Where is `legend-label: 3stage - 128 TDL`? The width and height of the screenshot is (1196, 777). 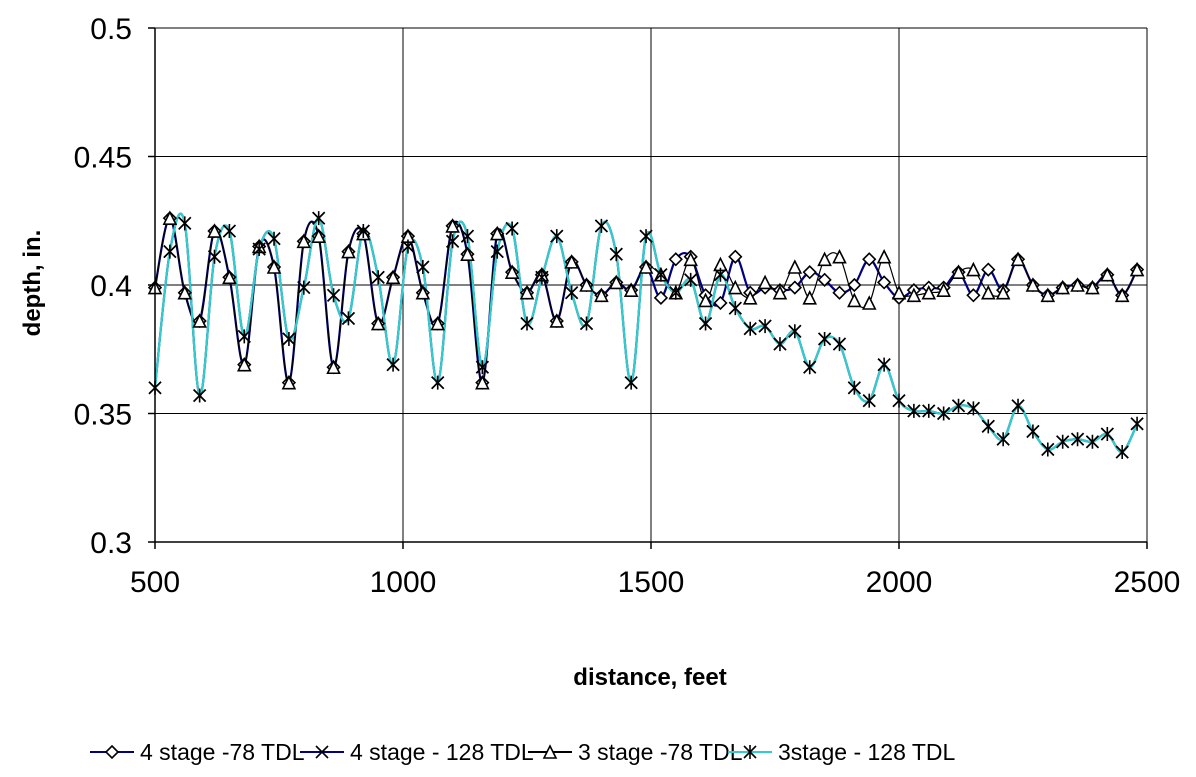 legend-label: 3stage - 128 TDL is located at coordinates (867, 752).